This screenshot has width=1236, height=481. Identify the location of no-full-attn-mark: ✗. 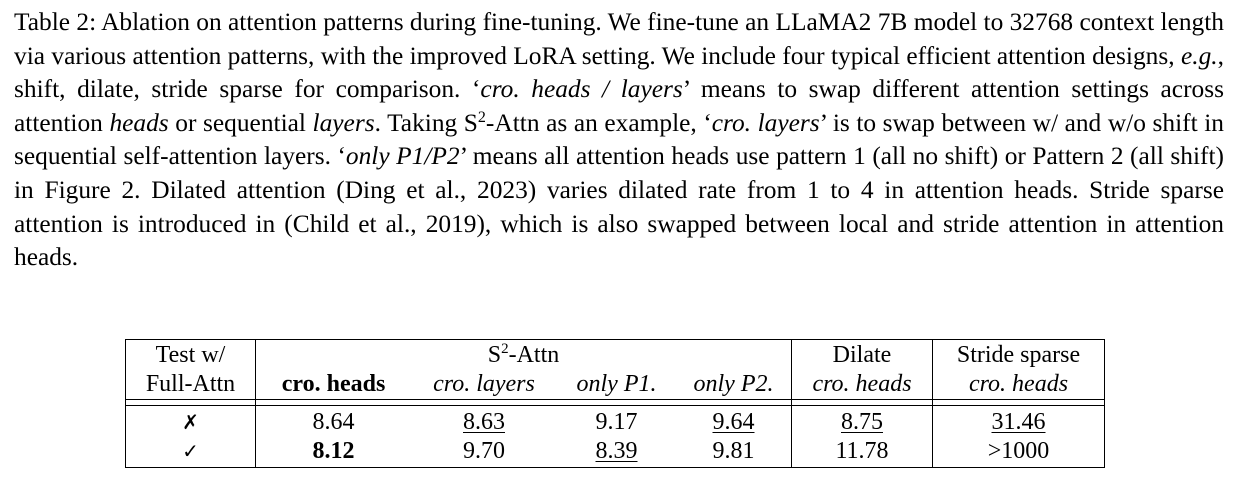
(190, 421).